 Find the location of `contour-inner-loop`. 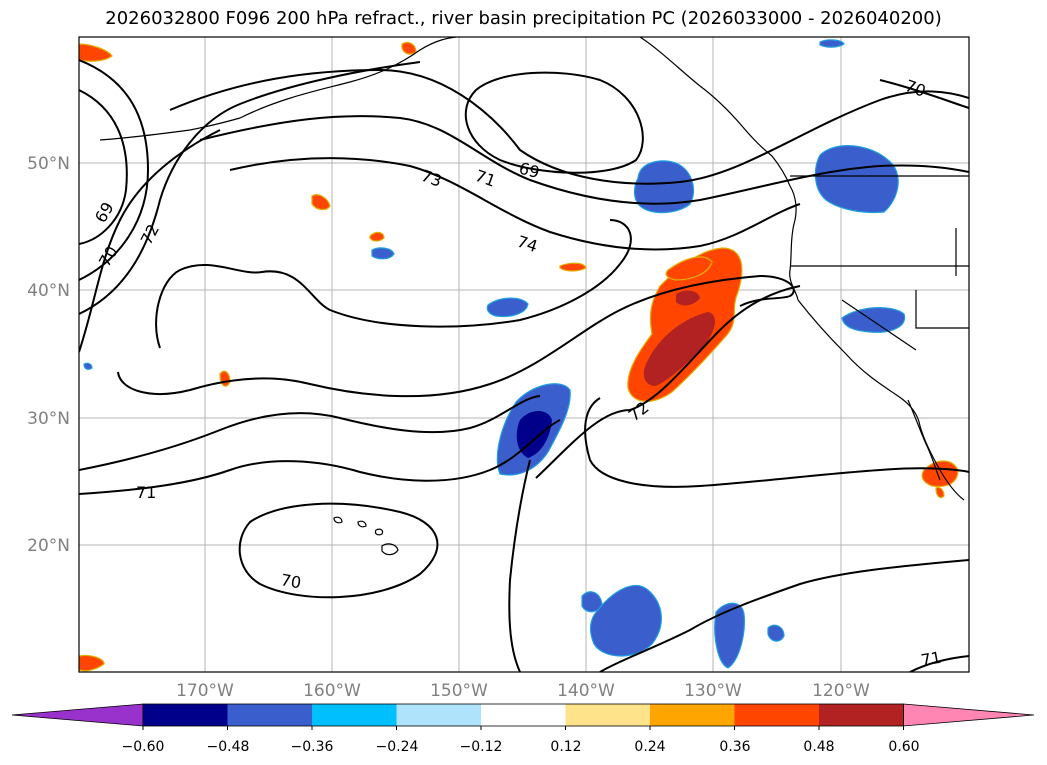

contour-inner-loop is located at coordinates (393, 284).